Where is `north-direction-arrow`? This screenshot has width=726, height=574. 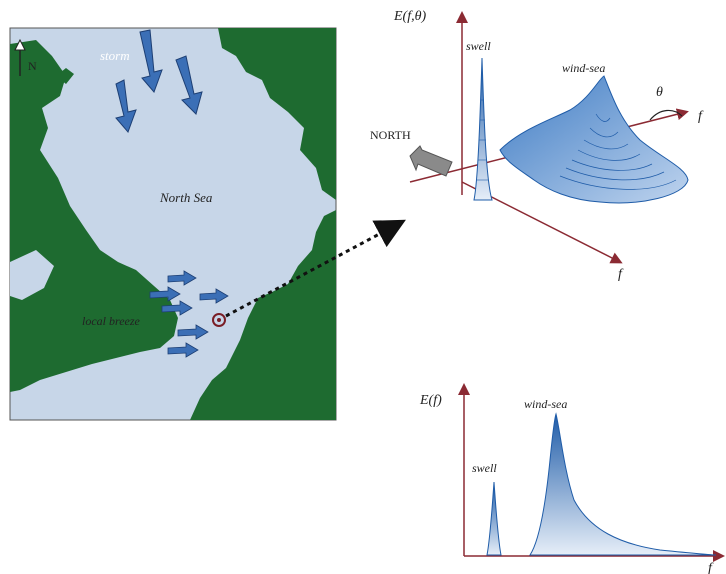 north-direction-arrow is located at coordinates (431, 161).